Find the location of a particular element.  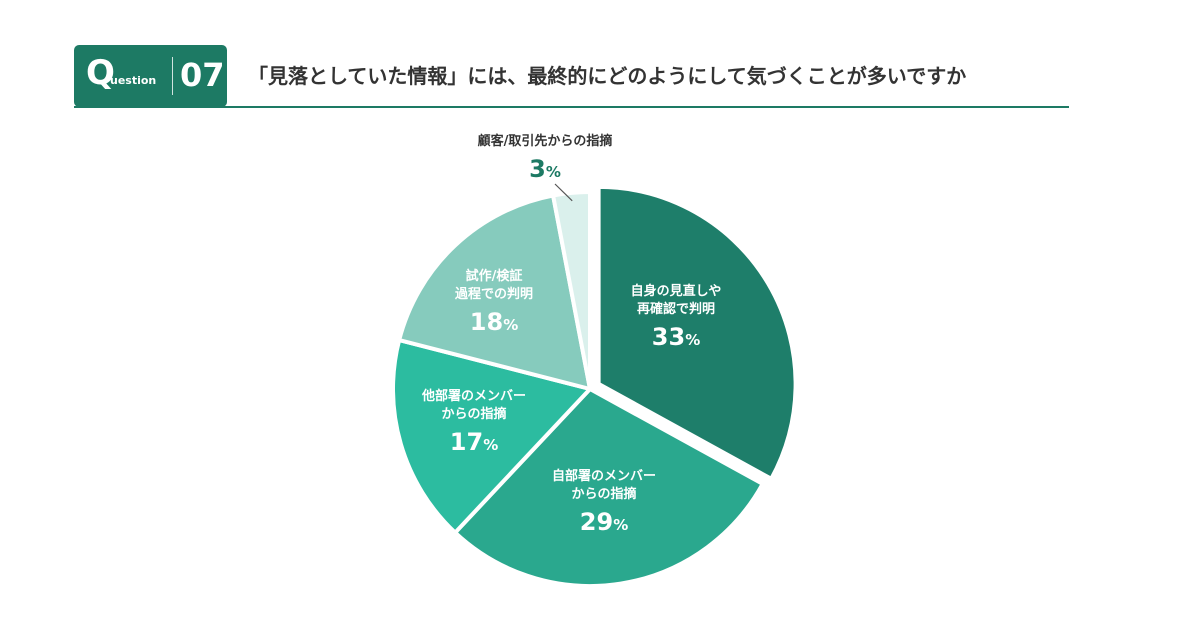

slice-label-1-line-1: からの指摘 is located at coordinates (603, 494).